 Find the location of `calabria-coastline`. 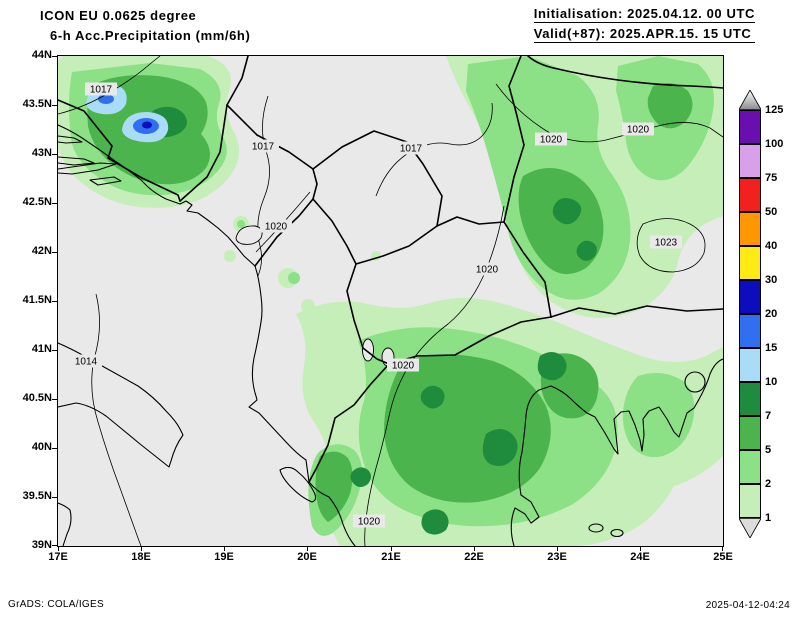

calabria-coastline is located at coordinates (65, 524).